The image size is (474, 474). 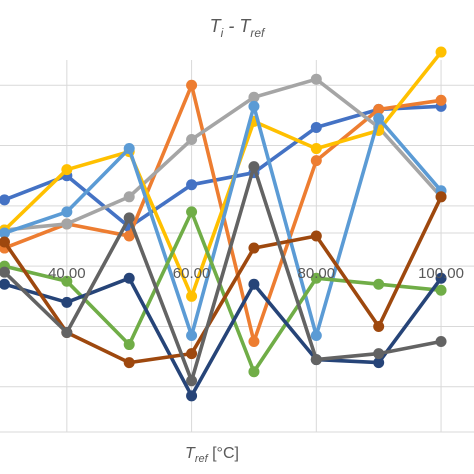 What do you see at coordinates (192, 273) in the screenshot?
I see `x-tick-label-1: 60.00` at bounding box center [192, 273].